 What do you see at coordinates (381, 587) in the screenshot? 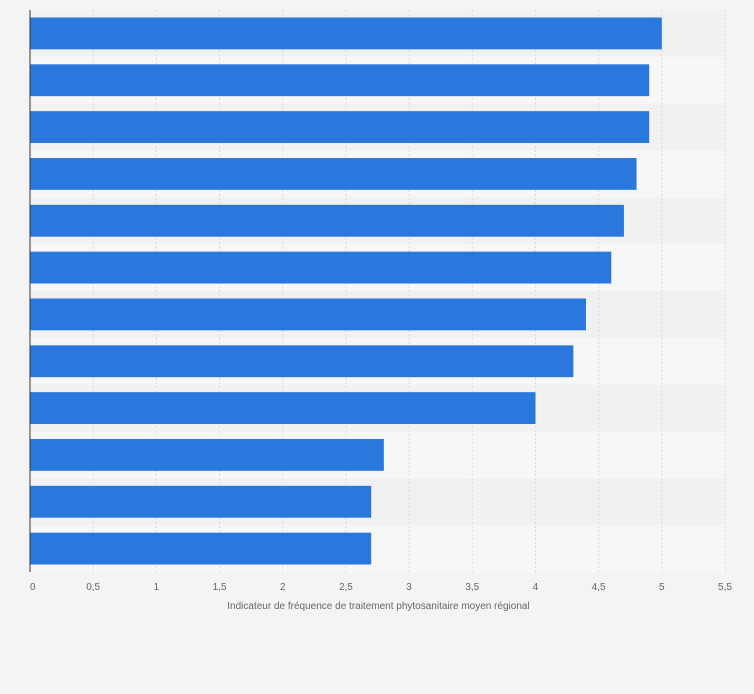
I see `x-tick-labels: 0 0,5 1 1,5 2 2,5 3 3,5 4 4,5 5 5,5` at bounding box center [381, 587].